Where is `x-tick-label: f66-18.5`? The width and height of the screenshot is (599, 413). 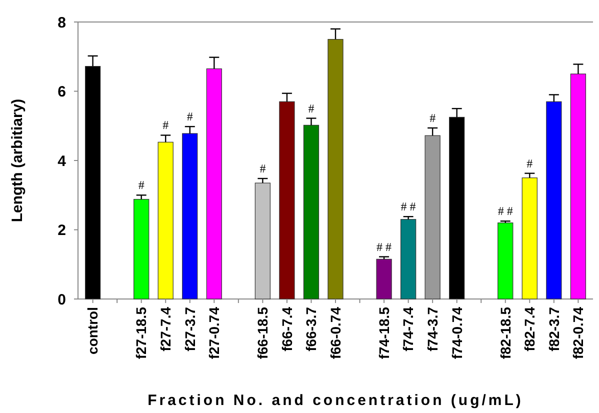 x-tick-label: f66-18.5 is located at coordinates (262, 333).